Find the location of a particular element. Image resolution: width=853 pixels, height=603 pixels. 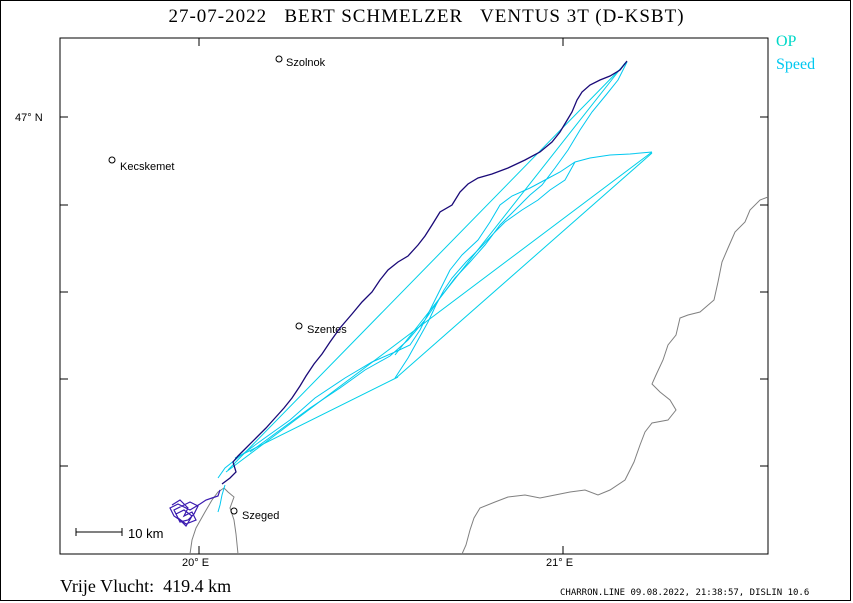

town-label-szeged: Szeged is located at coordinates (260, 516).